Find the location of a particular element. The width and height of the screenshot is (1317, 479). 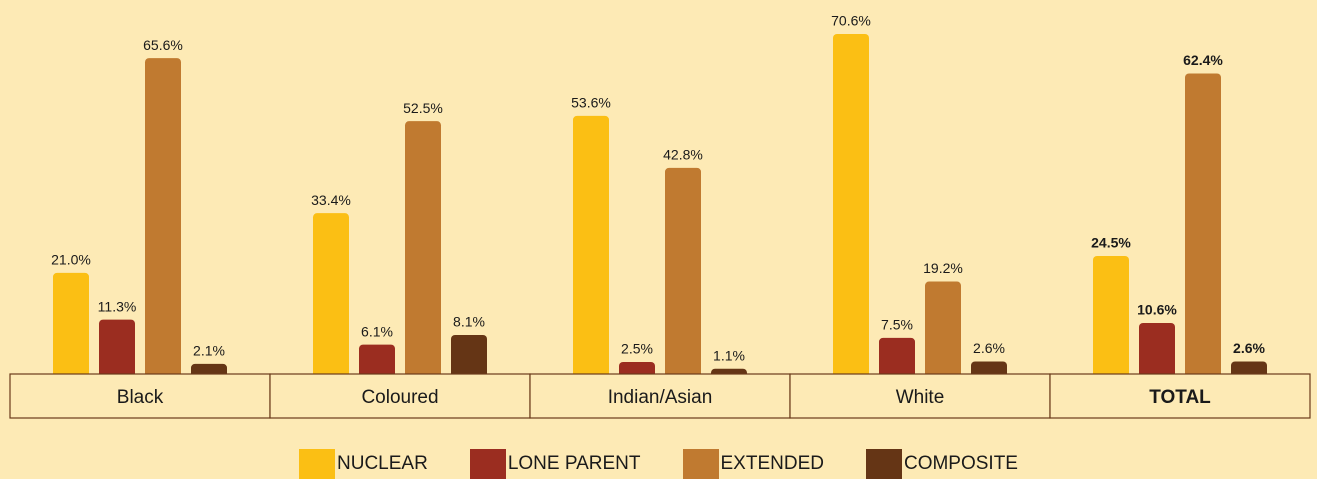

value-label: 6.1% is located at coordinates (377, 331).